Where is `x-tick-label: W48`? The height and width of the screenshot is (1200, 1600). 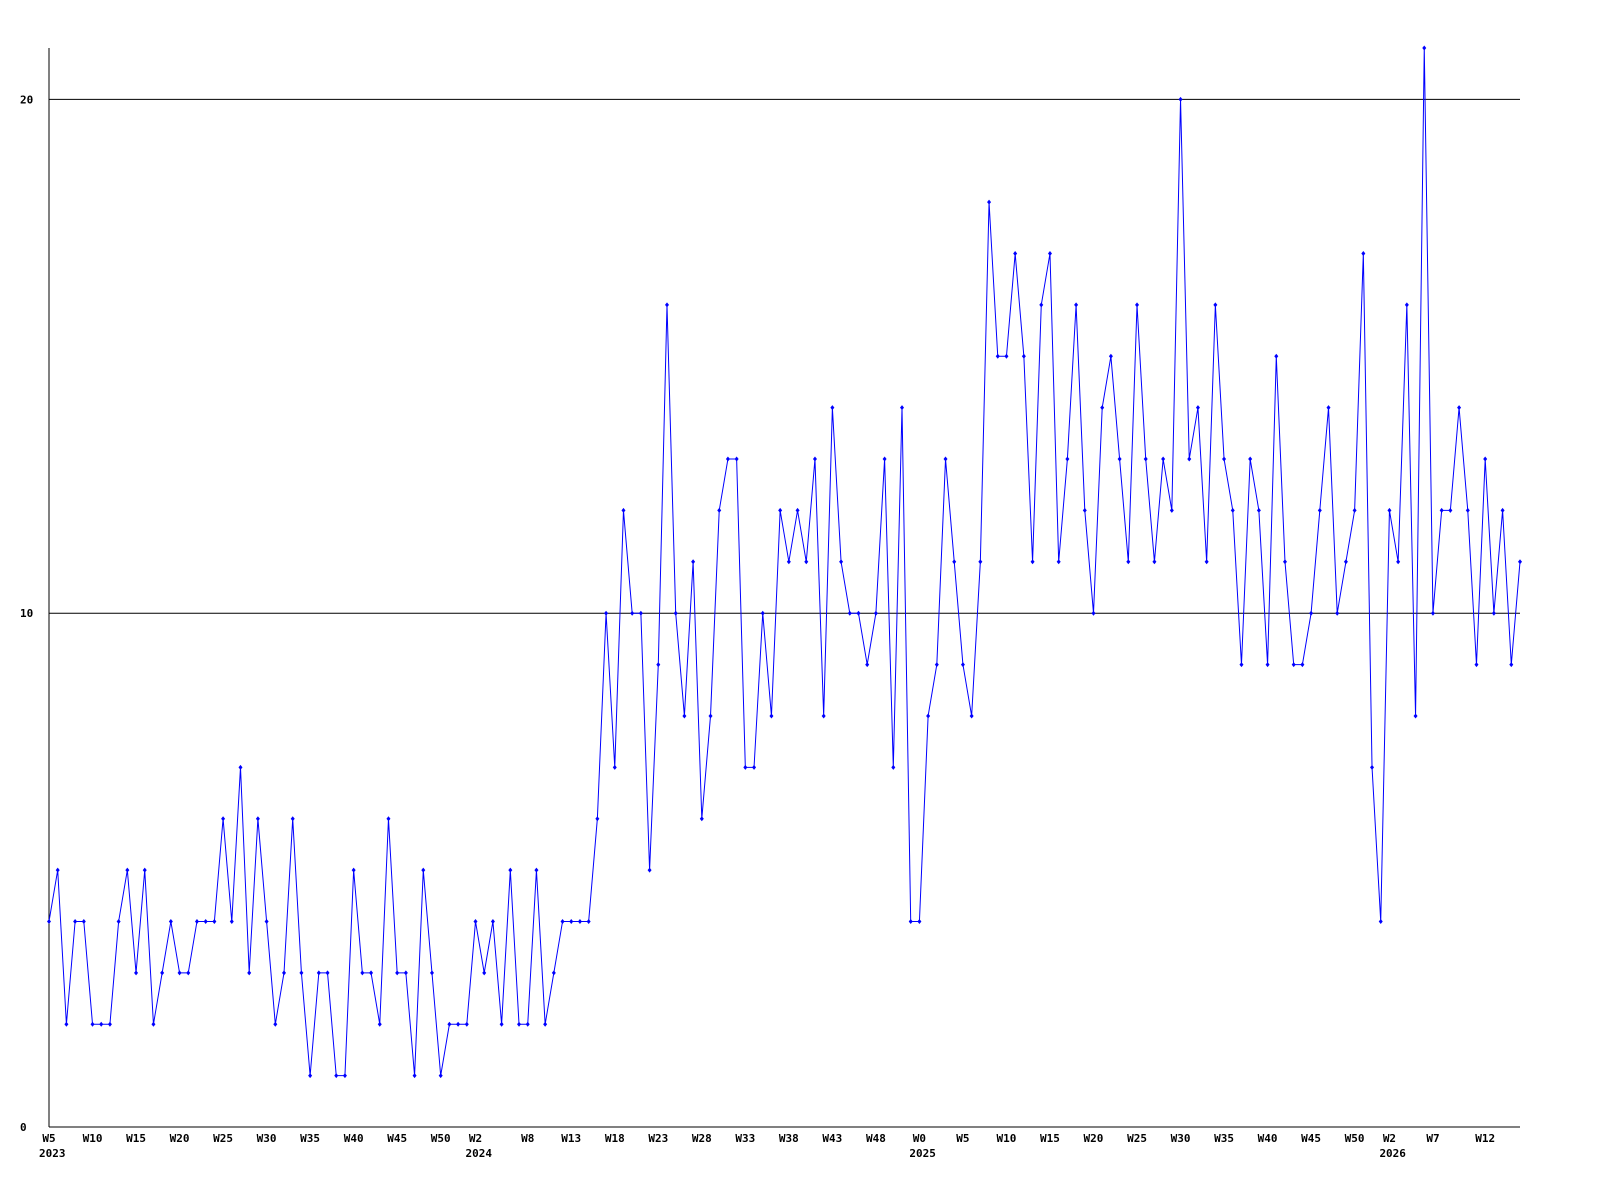
x-tick-label: W48 is located at coordinates (876, 1138).